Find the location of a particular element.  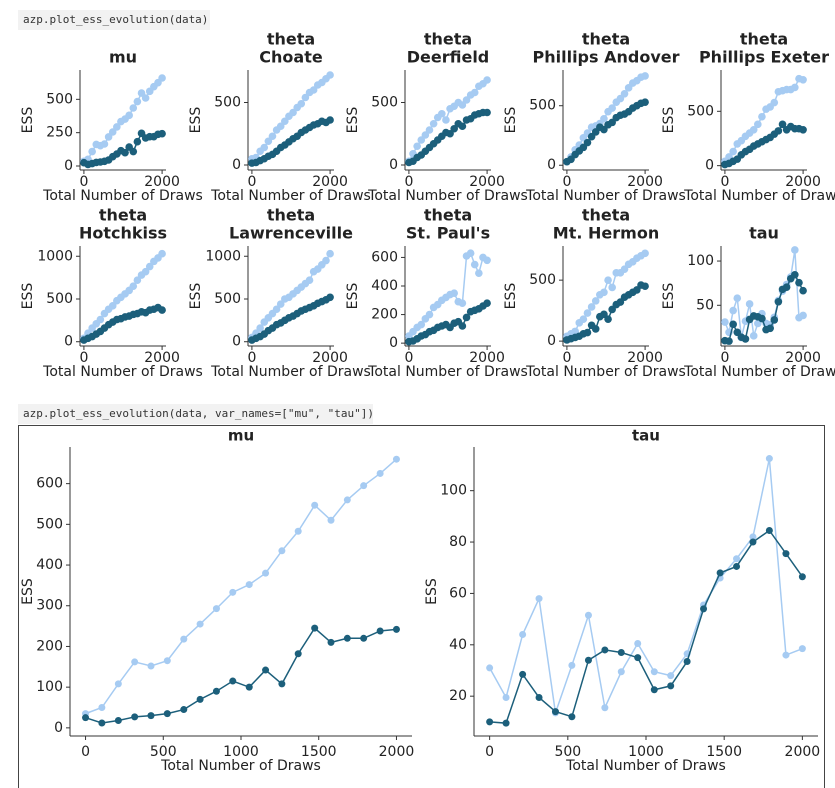

y-tick-label: 200 is located at coordinates (384, 315).